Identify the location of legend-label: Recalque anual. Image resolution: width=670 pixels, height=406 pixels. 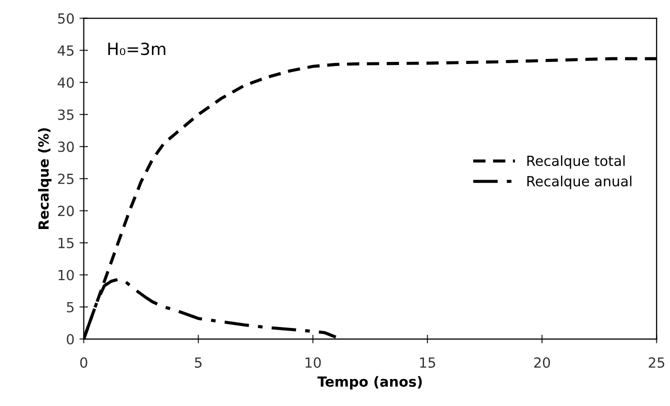
(579, 183).